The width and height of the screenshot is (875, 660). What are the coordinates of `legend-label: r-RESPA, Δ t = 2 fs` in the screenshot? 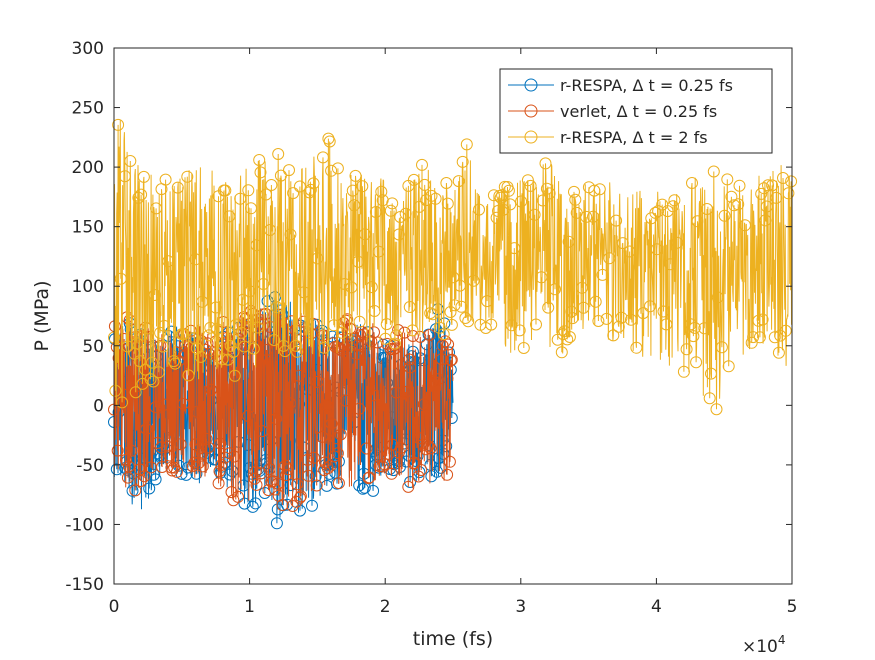 It's located at (634, 137).